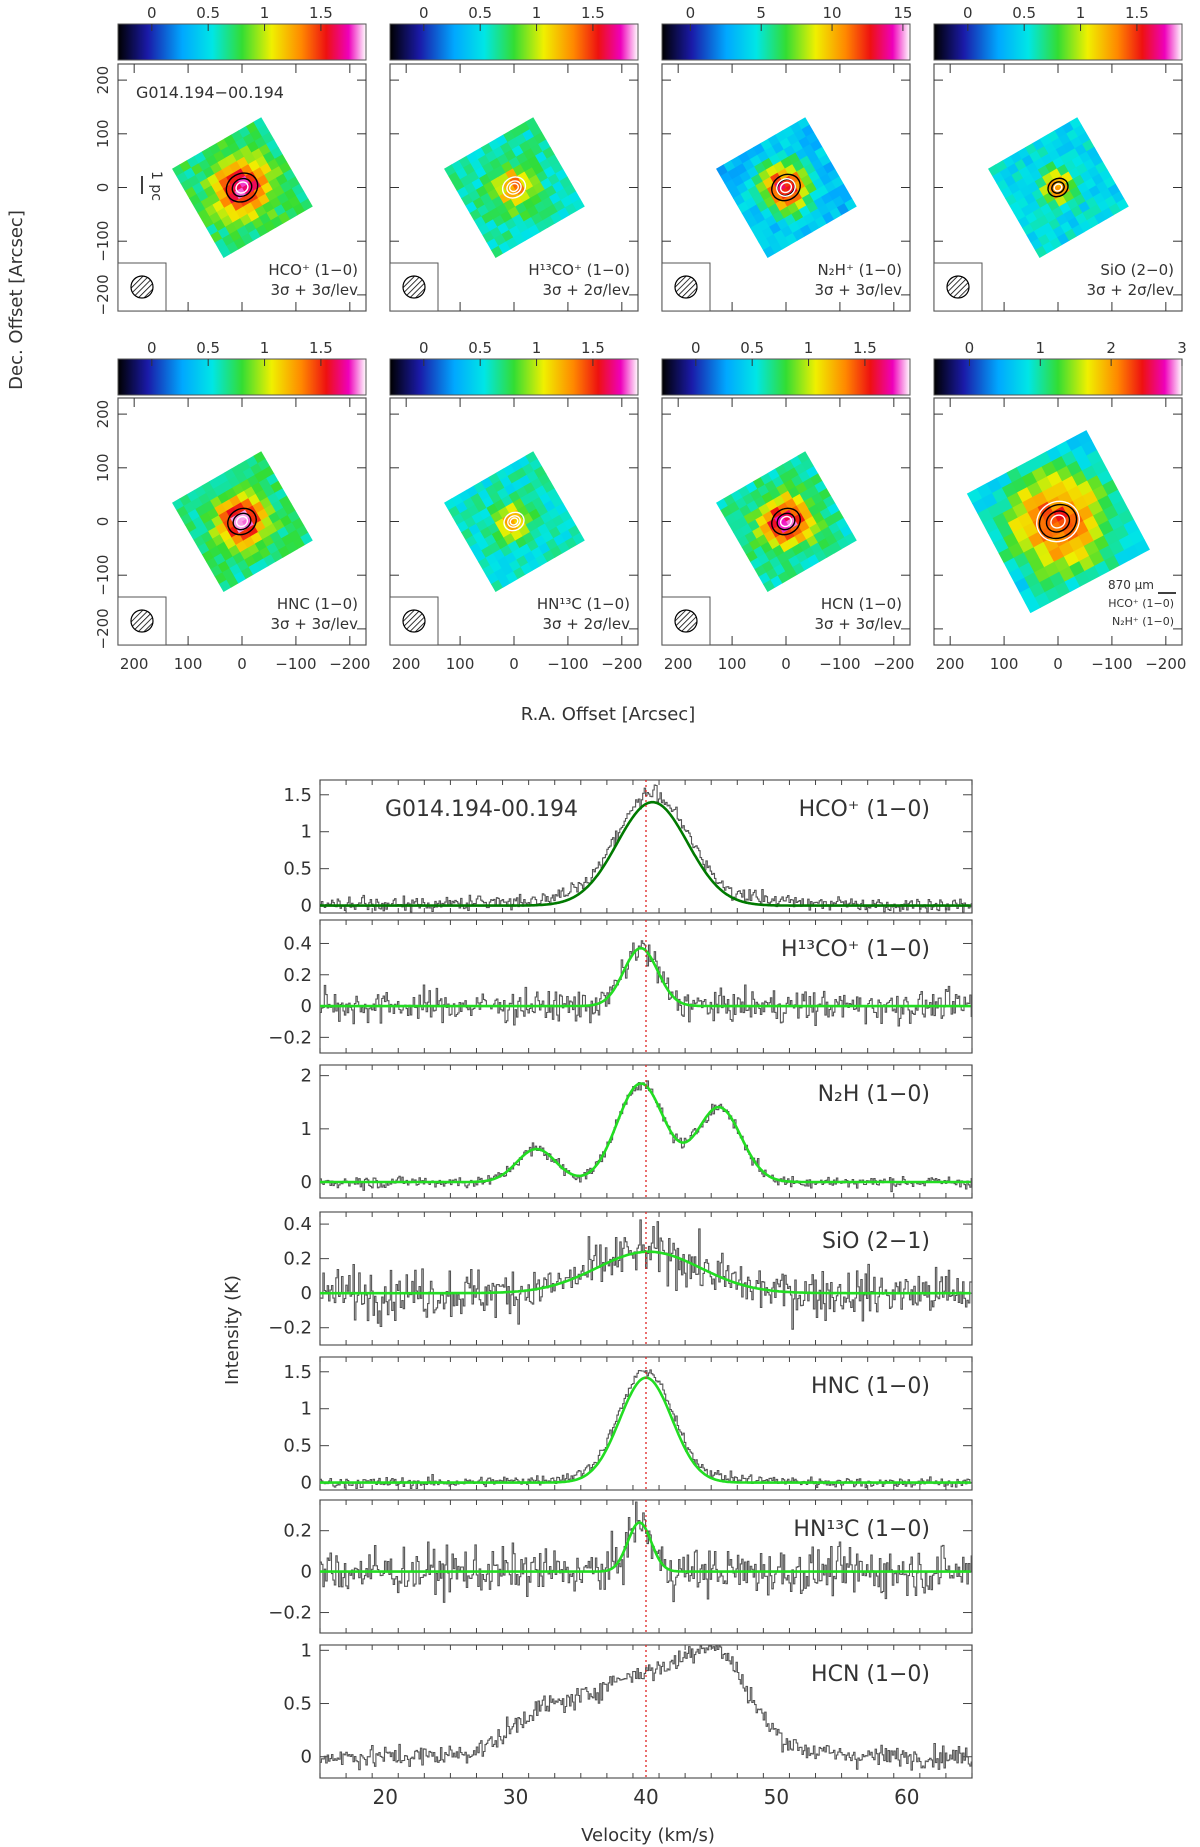 This screenshot has height=1847, width=1200. I want to click on line-label: HCN (1−0), so click(870, 1674).